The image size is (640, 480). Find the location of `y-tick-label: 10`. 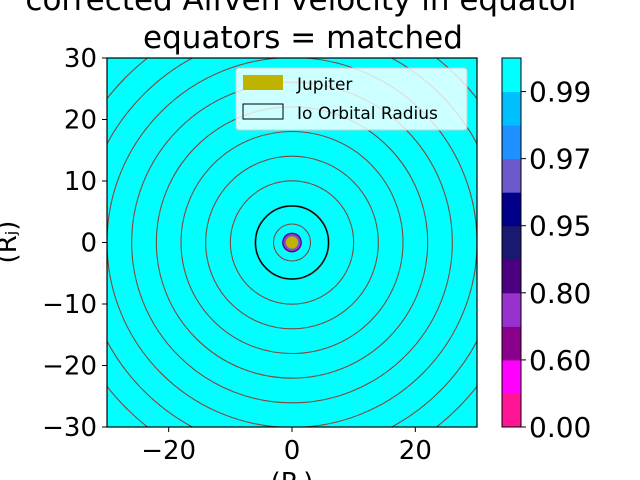

y-tick-label: 10 is located at coordinates (80, 182).